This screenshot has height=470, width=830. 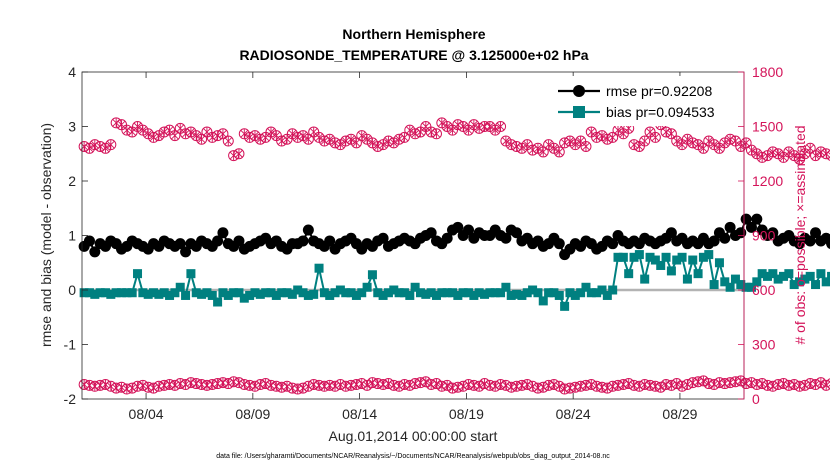 I want to click on legend-bias-label: bias pr=0.094533, so click(x=660, y=112).